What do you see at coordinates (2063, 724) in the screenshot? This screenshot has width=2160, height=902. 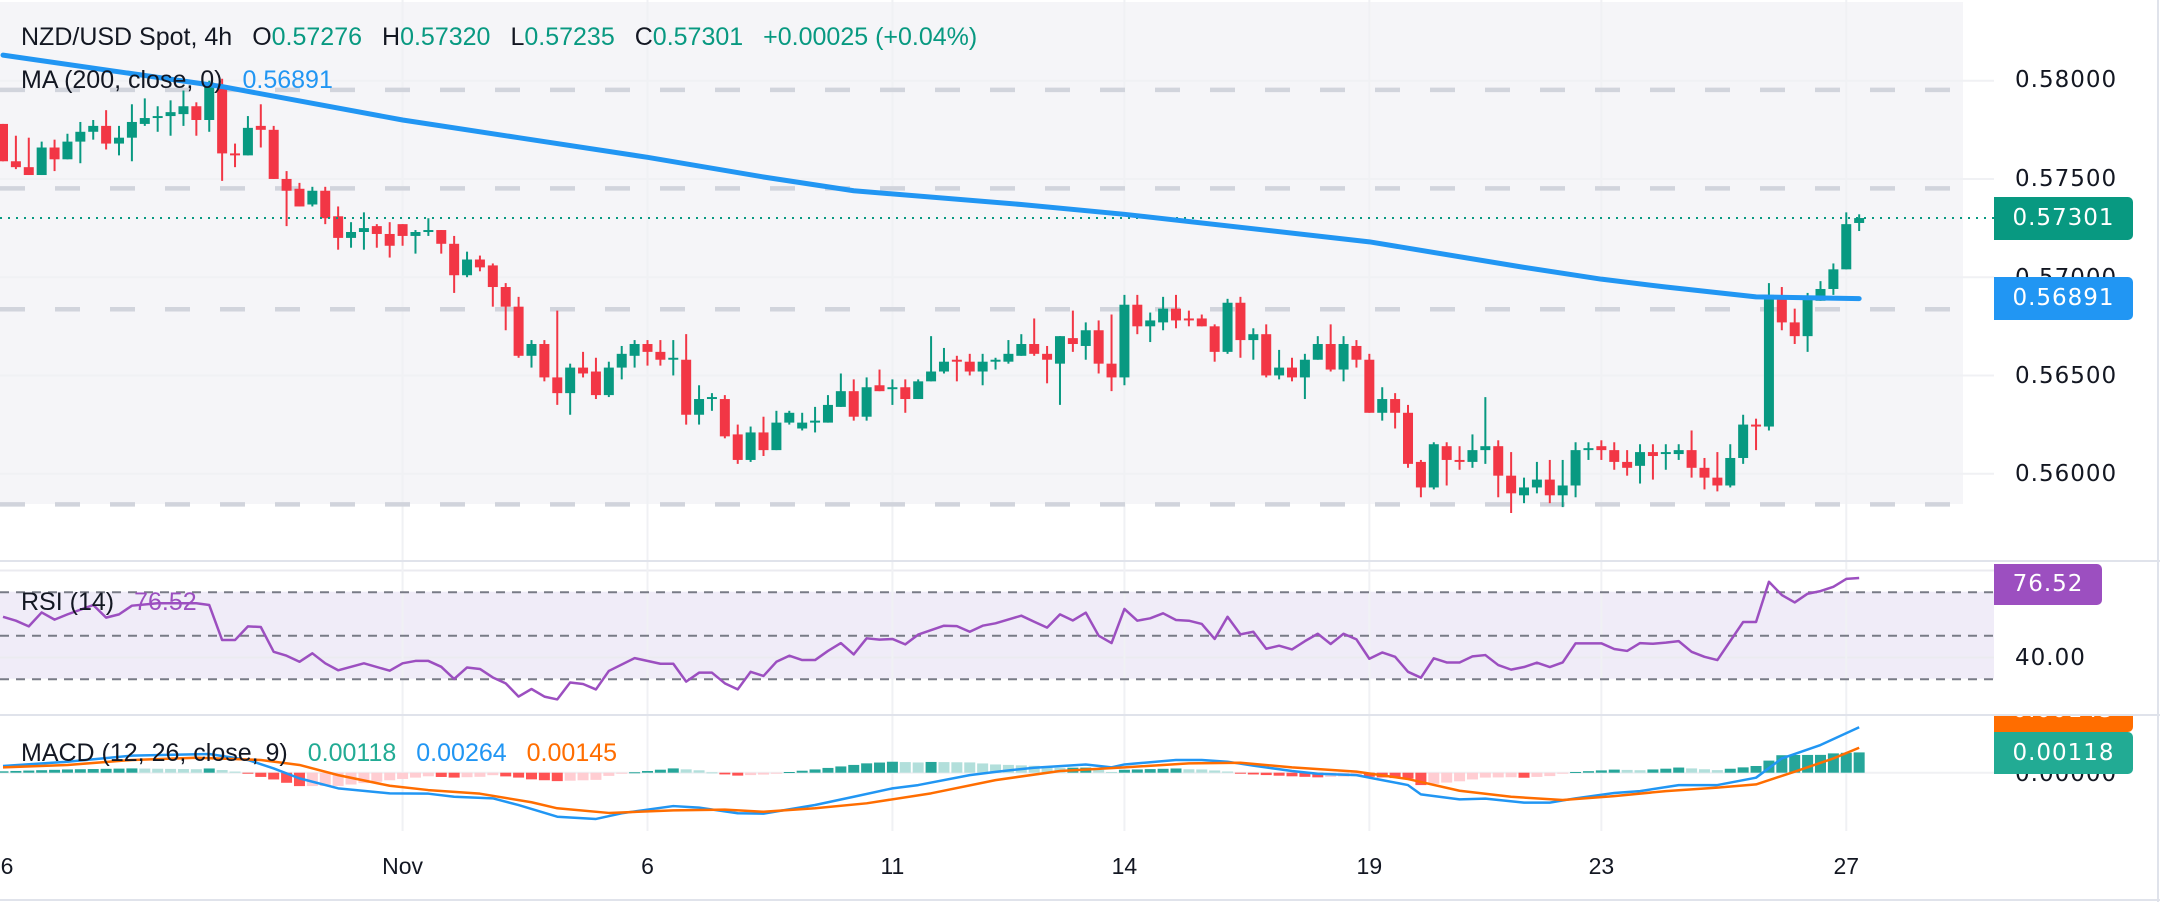 I see `signal-value-tag: 0.00145` at bounding box center [2063, 724].